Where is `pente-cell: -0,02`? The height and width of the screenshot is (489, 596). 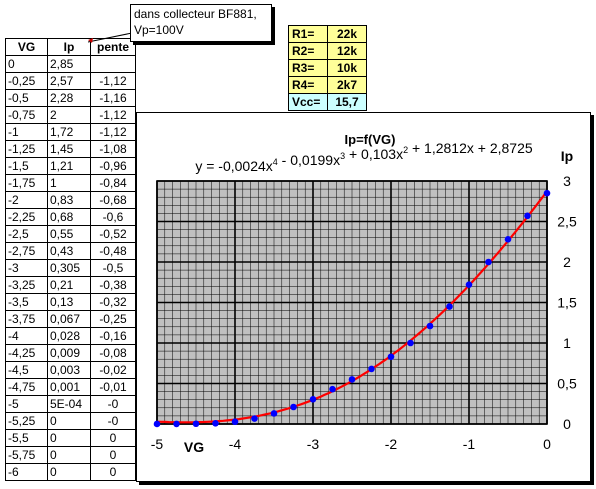 pente-cell: -0,02 is located at coordinates (113, 370).